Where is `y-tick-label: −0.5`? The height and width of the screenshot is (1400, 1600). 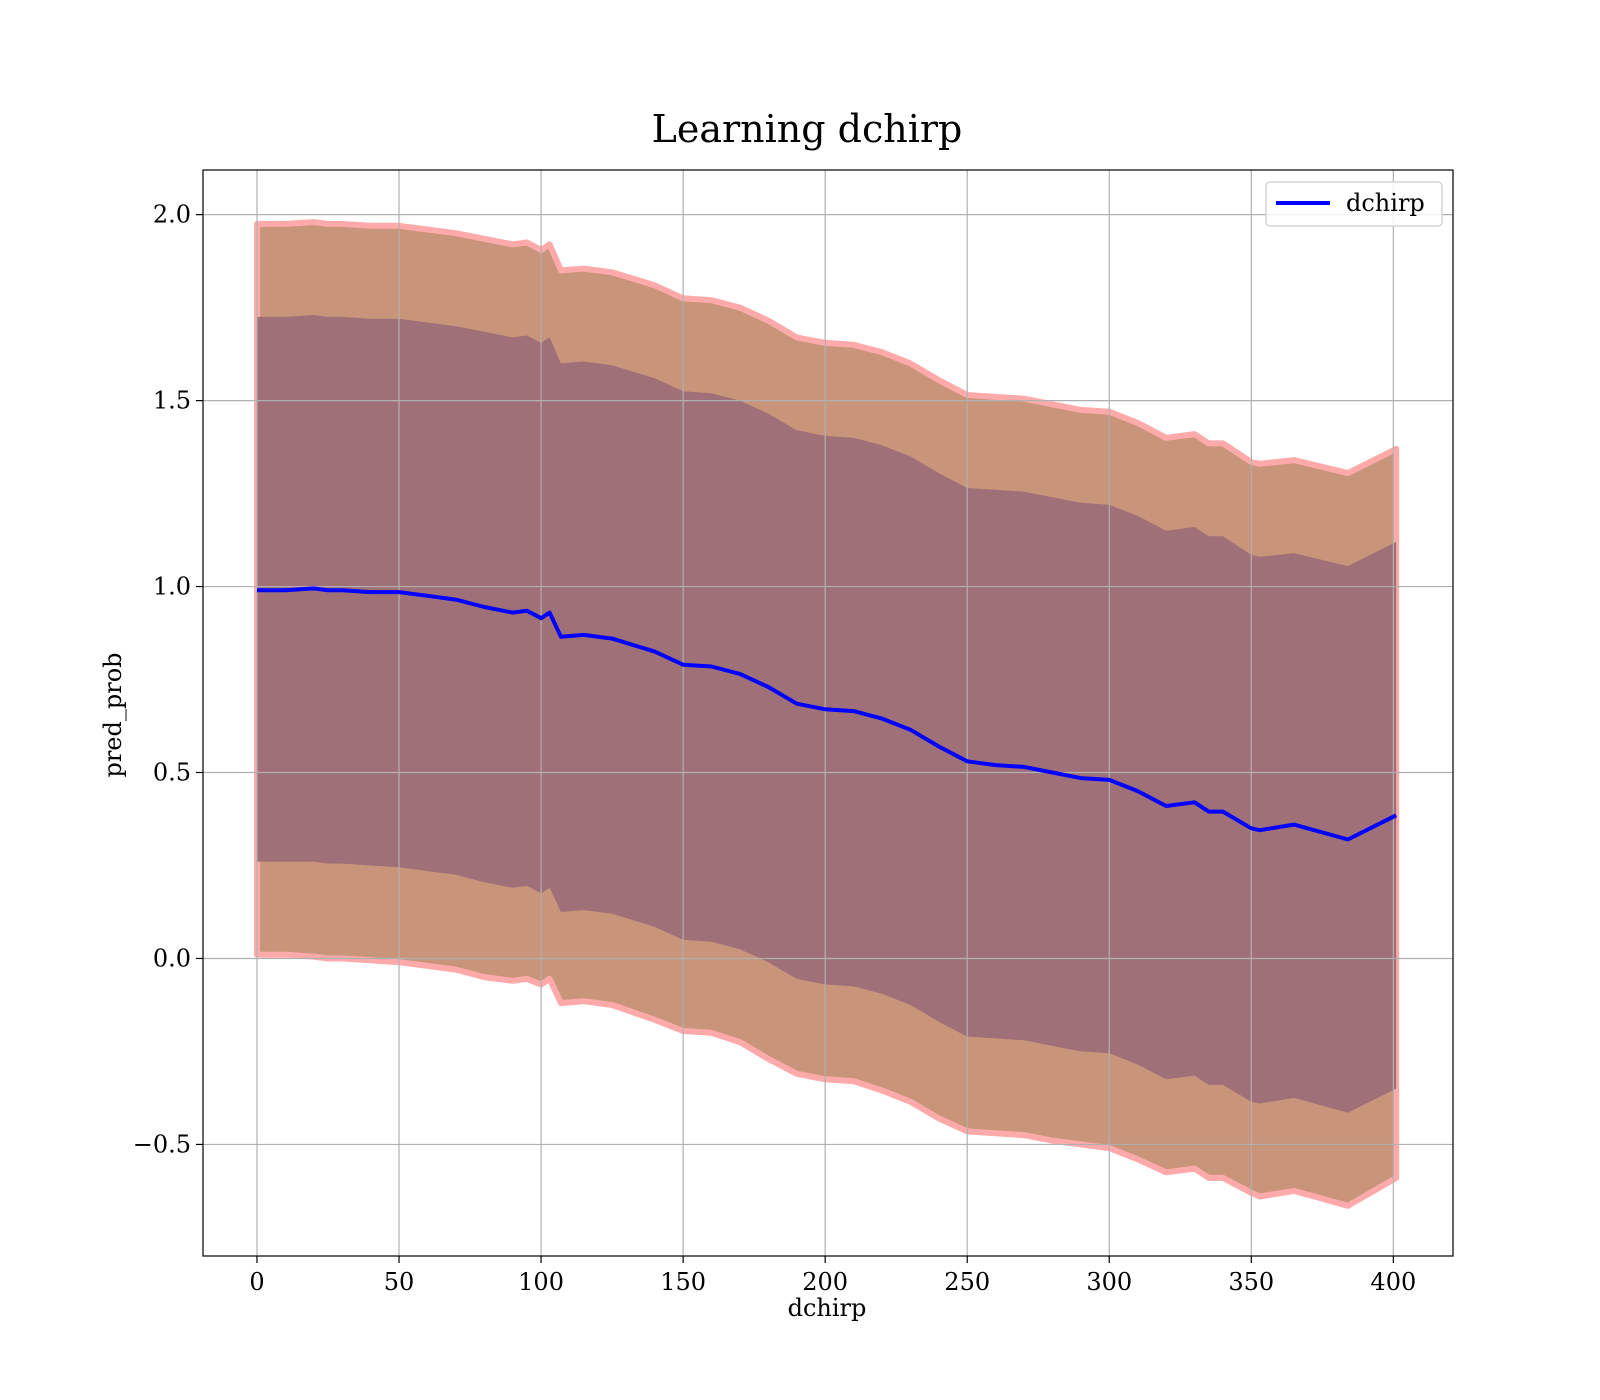
y-tick-label: −0.5 is located at coordinates (162, 1144).